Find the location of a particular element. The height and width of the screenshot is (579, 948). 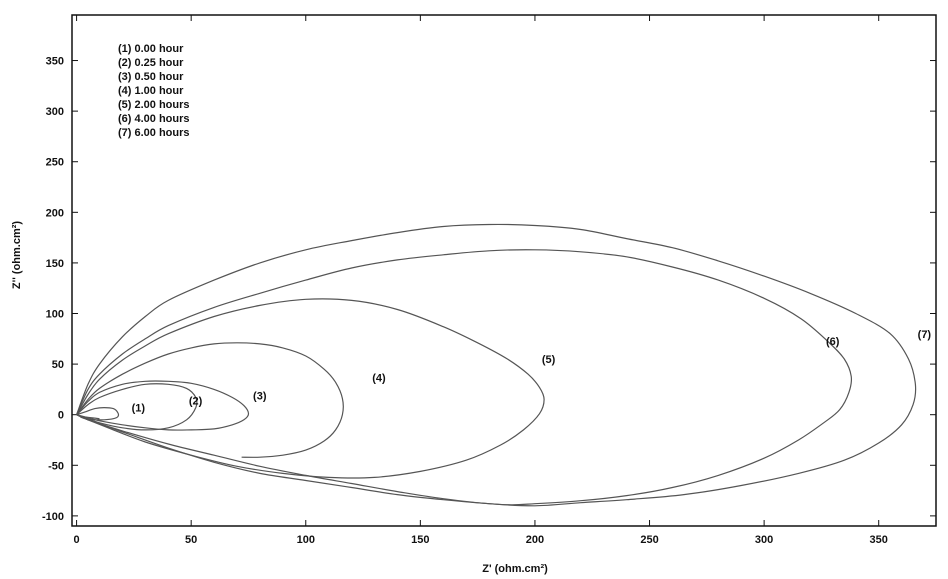

x-tick-label: 50 is located at coordinates (191, 540).